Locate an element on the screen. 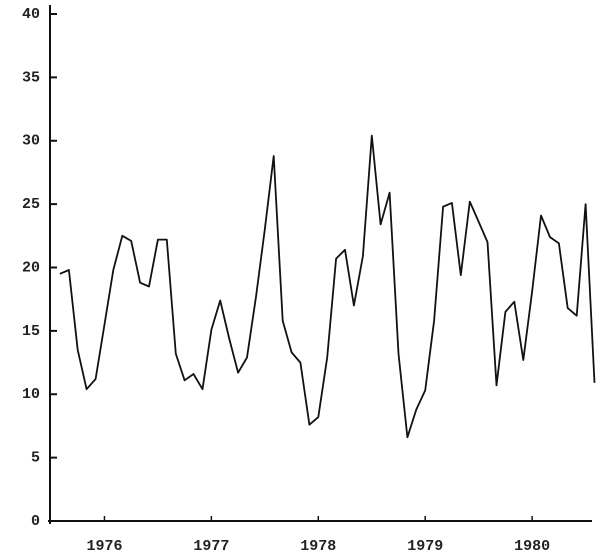  y-tick-label: 15 is located at coordinates (31, 331).